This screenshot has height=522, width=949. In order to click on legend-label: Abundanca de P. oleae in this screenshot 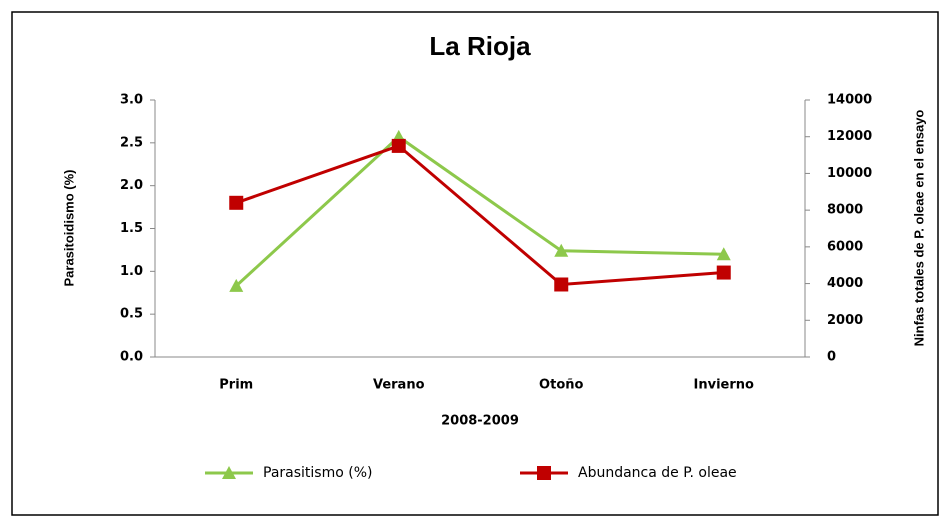, I will do `click(657, 473)`.